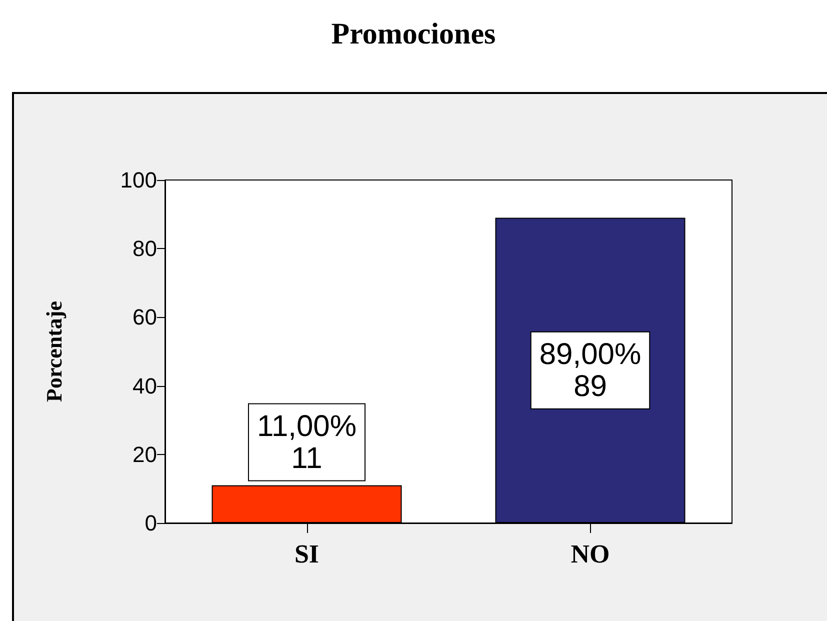 This screenshot has width=827, height=621. What do you see at coordinates (144, 385) in the screenshot?
I see `y-tick-label: 40` at bounding box center [144, 385].